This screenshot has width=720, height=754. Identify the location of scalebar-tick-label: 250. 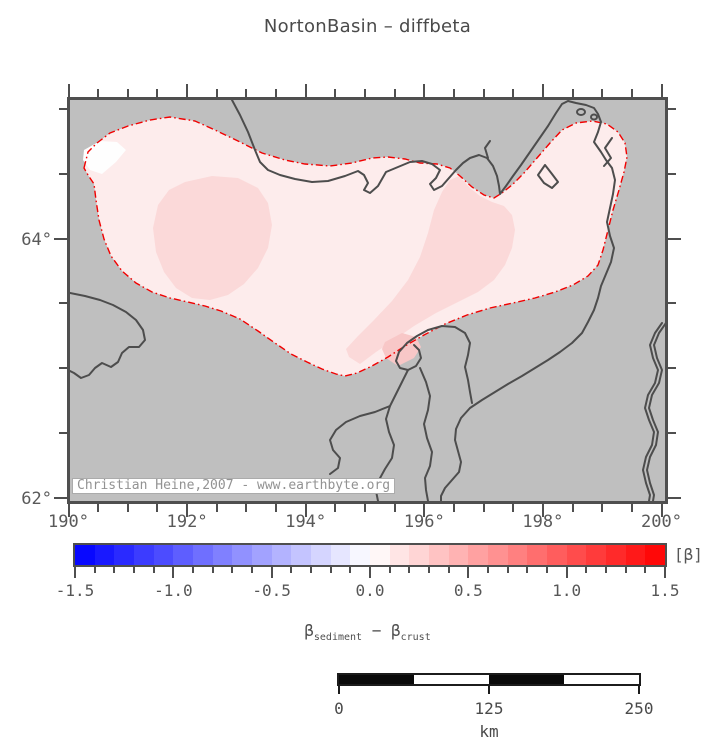
(639, 708).